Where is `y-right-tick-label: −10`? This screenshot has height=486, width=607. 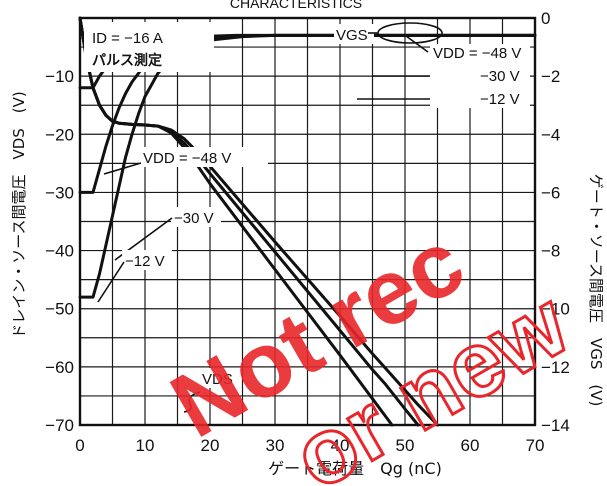 y-right-tick-label: −10 is located at coordinates (555, 309).